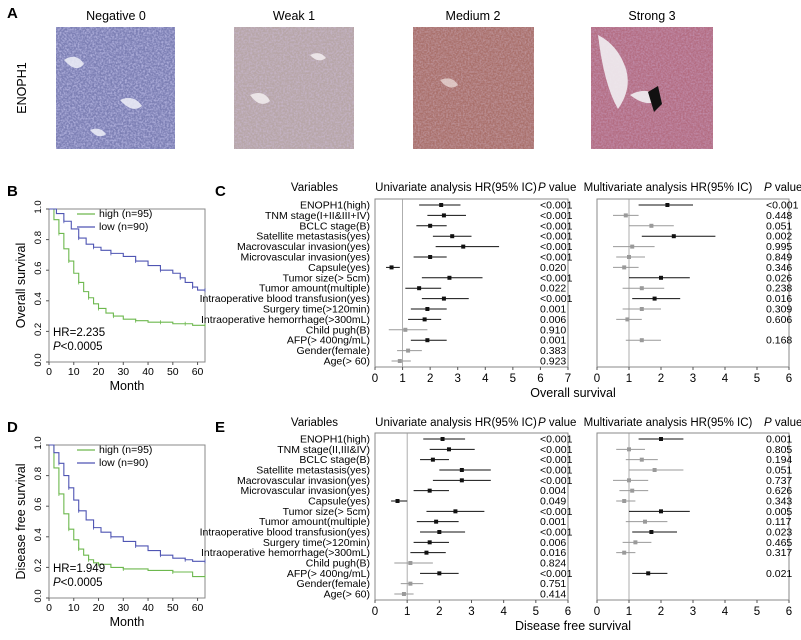  I want to click on forest-variable-label: Tumor size(> 5cm), so click(326, 278).